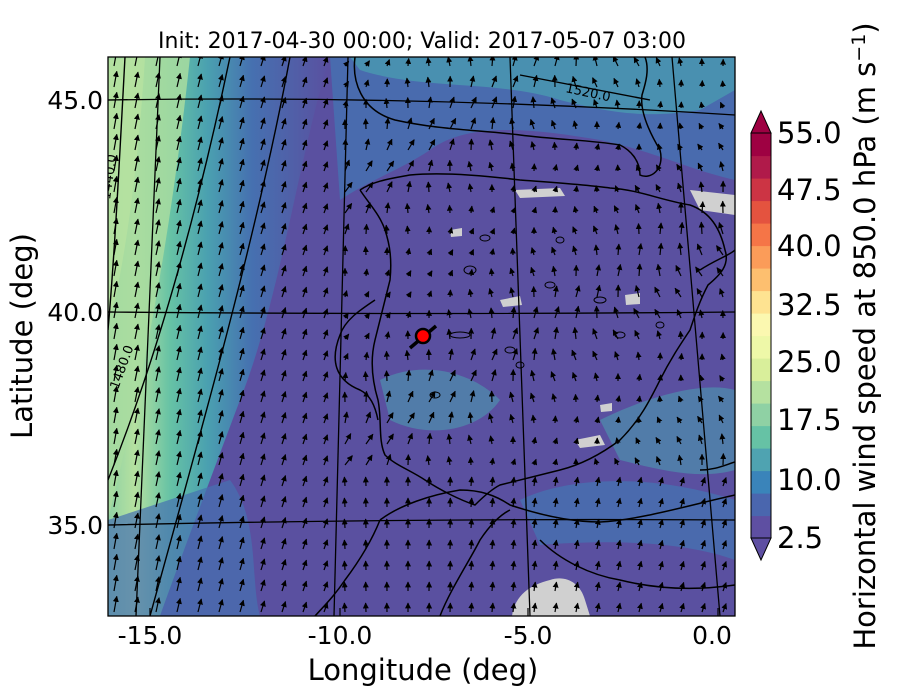 Image resolution: width=900 pixels, height=700 pixels. Describe the element at coordinates (761, 145) in the screenshot. I see `colorbar-segment` at that location.